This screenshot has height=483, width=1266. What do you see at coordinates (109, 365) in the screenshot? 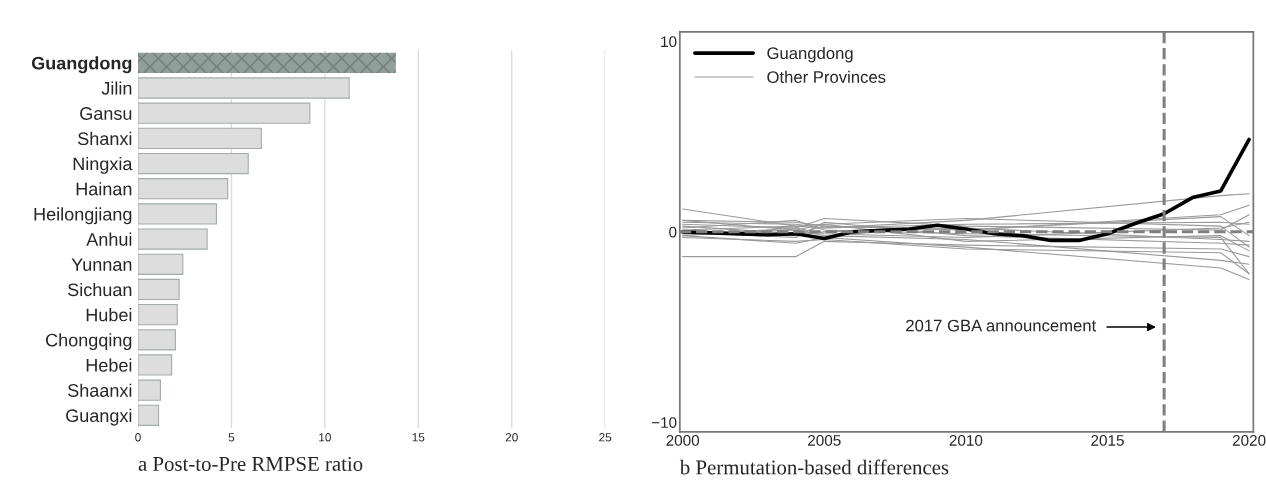
I see `y-tick-label: Hebei` at bounding box center [109, 365].